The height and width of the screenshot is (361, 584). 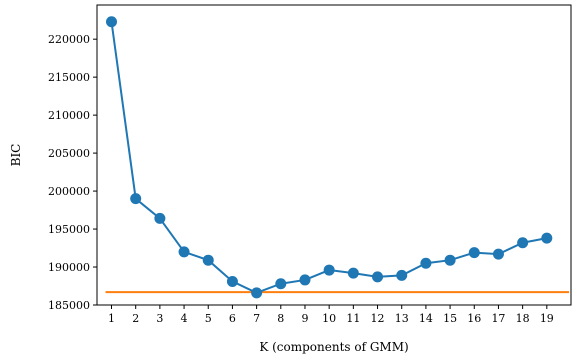 I want to click on x-tick-label: 12, so click(x=378, y=318).